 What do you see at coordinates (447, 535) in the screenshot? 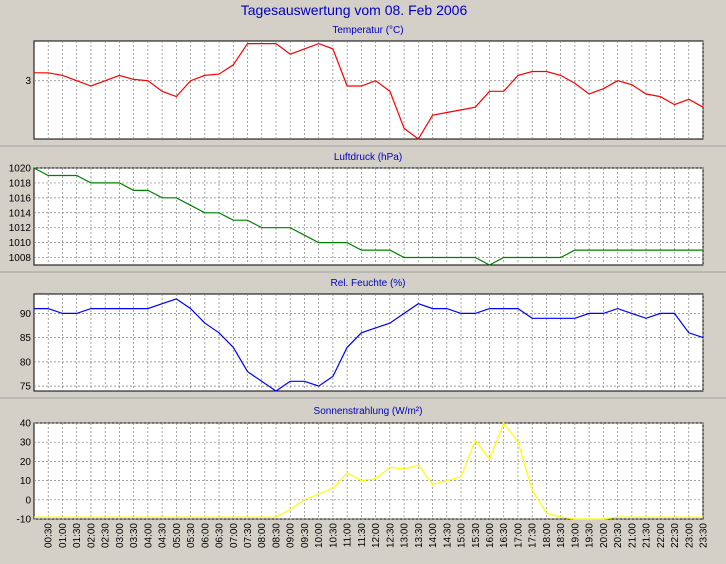
I see `x-tick-label: 14:30` at bounding box center [447, 535].